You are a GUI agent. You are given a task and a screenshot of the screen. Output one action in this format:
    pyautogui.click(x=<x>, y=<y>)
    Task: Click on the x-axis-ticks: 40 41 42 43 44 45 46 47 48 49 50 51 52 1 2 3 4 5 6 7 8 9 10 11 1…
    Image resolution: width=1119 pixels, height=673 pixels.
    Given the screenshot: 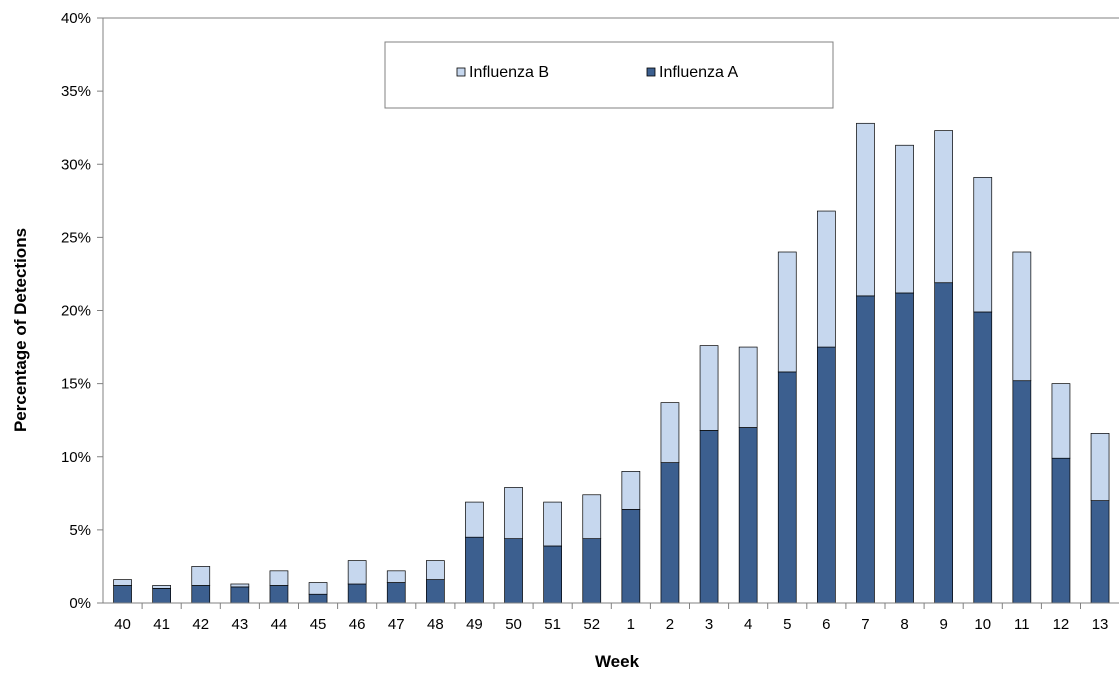 What is the action you would take?
    pyautogui.click(x=611, y=618)
    